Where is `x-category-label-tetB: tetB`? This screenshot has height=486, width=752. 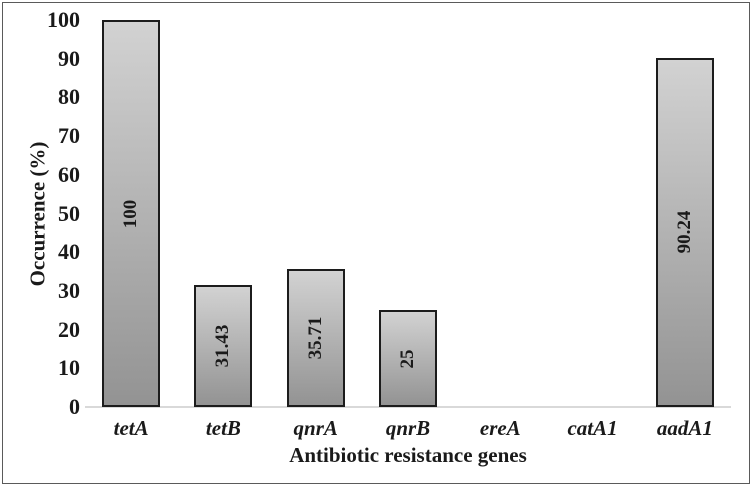
x-category-label-tetB: tetB is located at coordinates (223, 428).